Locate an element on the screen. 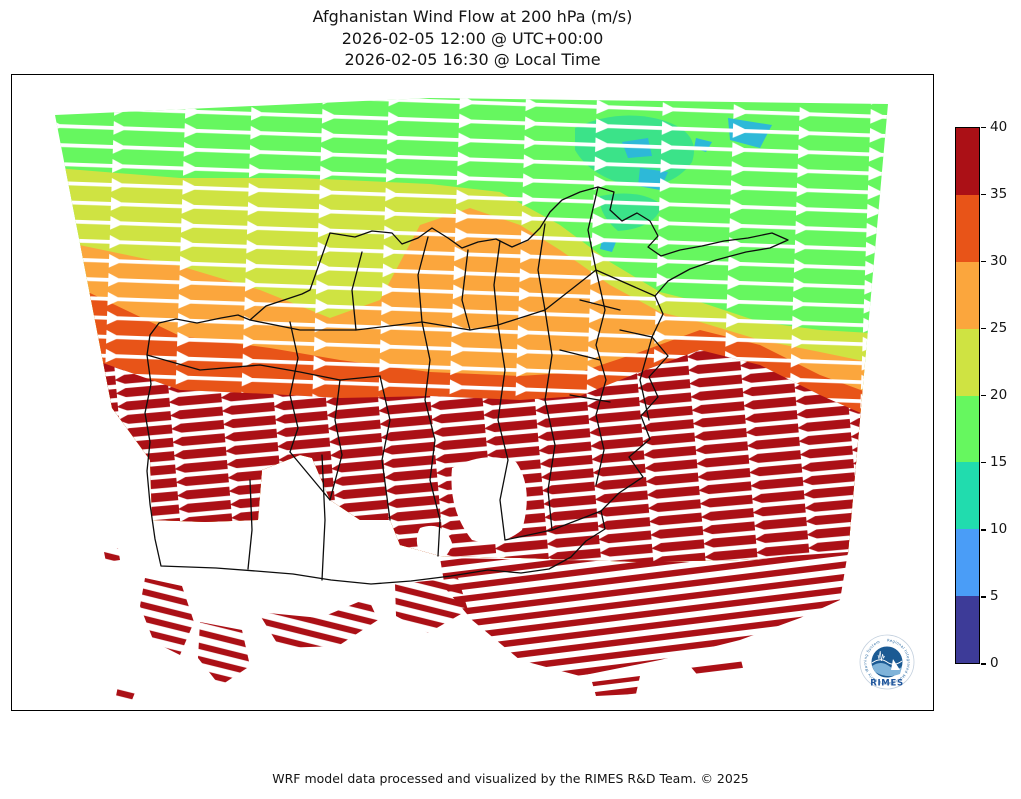 Image resolution: width=1021 pixels, height=799 pixels. colorbar-tick-label: 20 is located at coordinates (999, 395).